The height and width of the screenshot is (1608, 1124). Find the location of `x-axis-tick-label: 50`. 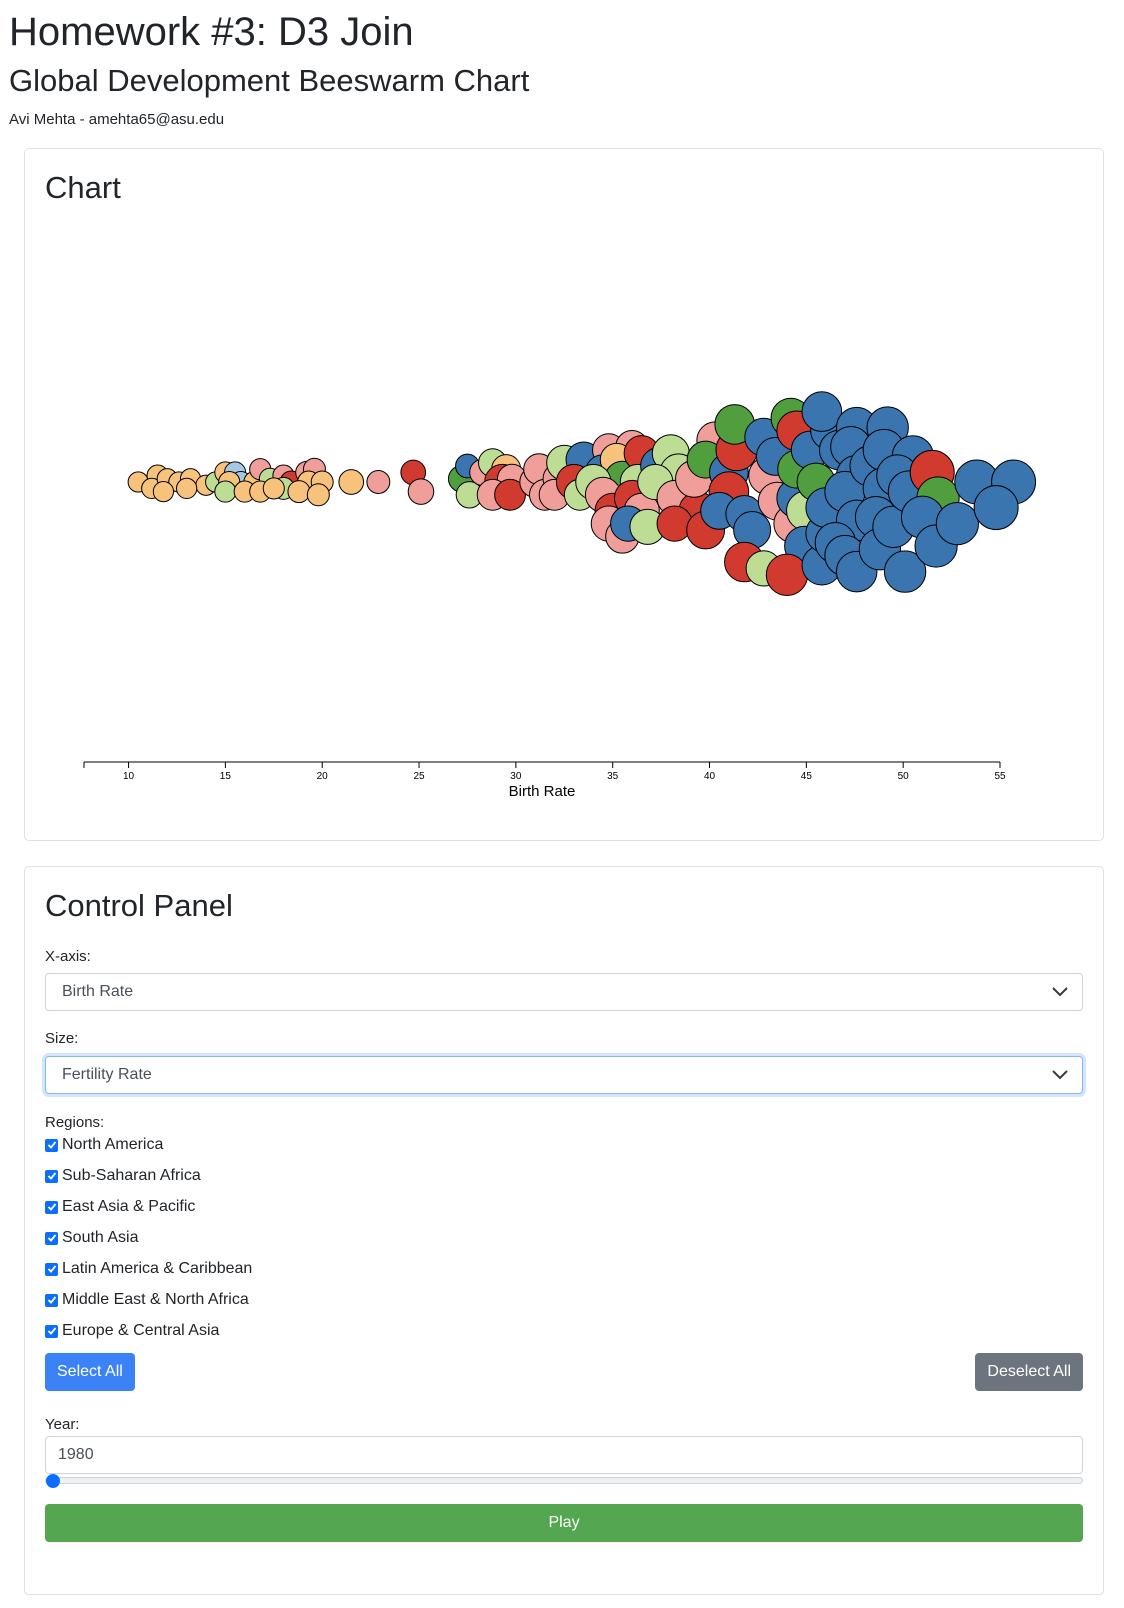

x-axis-tick-label: 50 is located at coordinates (904, 776).